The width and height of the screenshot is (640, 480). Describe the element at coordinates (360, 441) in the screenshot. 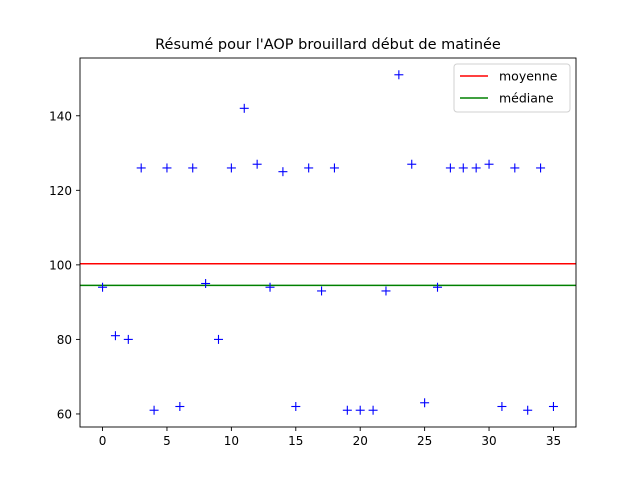

I see `x-tick-label: 20` at that location.